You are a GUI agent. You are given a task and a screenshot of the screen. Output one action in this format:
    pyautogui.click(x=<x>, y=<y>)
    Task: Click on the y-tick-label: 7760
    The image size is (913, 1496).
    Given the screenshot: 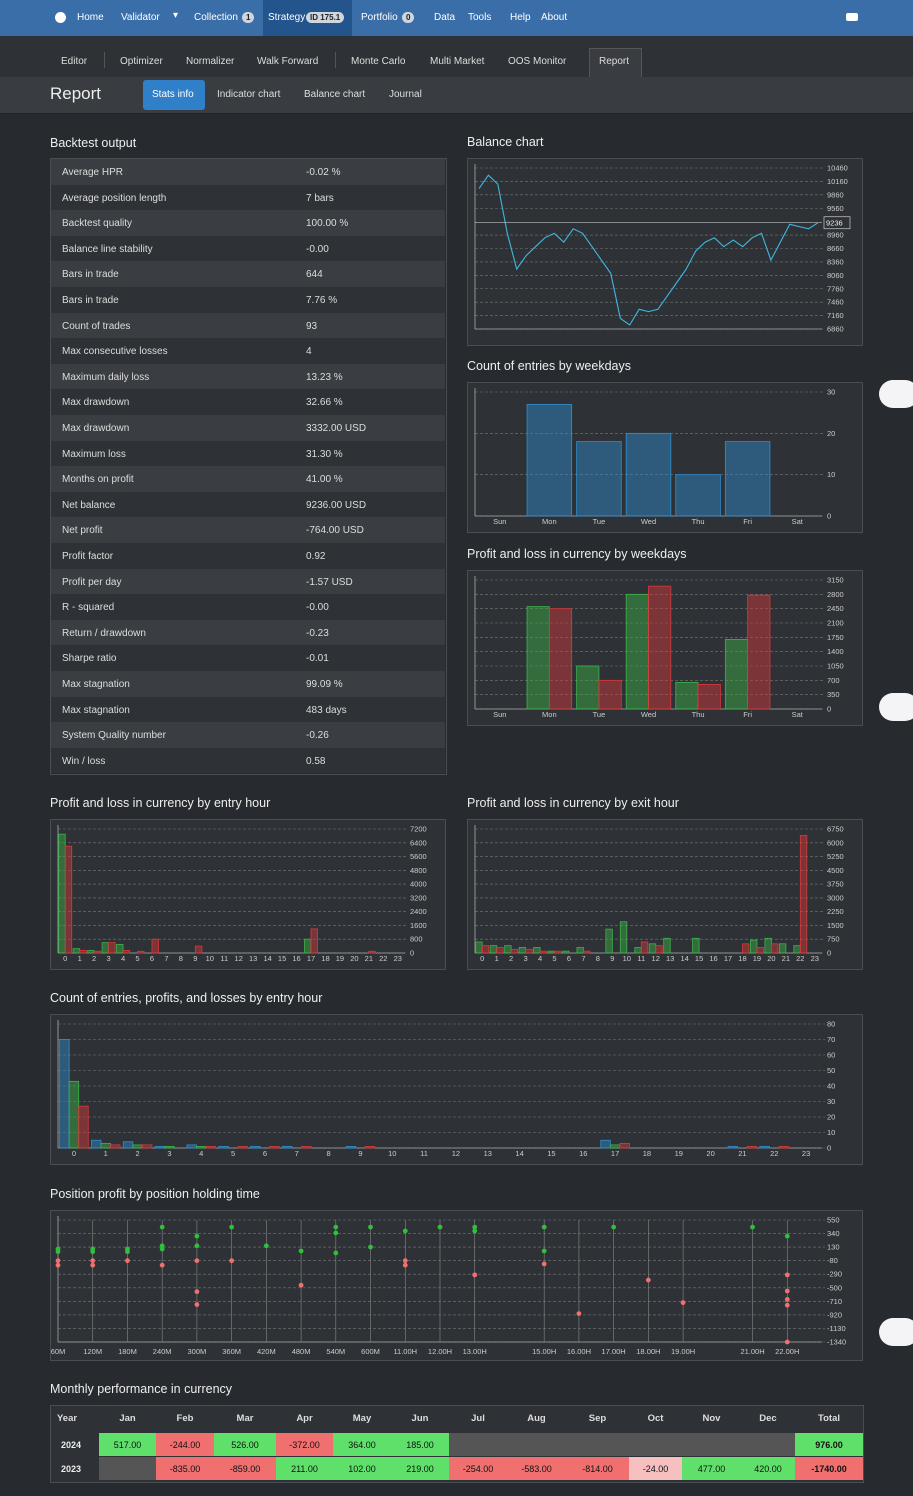 What is the action you would take?
    pyautogui.click(x=835, y=288)
    